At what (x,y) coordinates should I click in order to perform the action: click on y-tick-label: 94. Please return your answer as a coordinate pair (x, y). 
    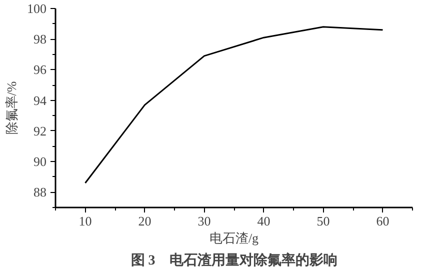
    Looking at the image, I should click on (40, 100).